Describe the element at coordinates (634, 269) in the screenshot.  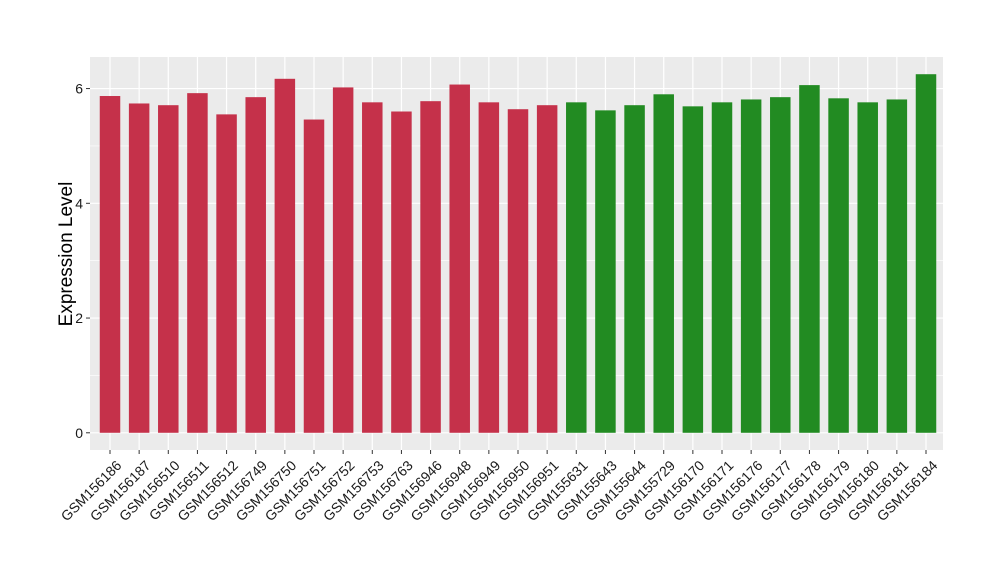
I see `bar-GSM155644` at that location.